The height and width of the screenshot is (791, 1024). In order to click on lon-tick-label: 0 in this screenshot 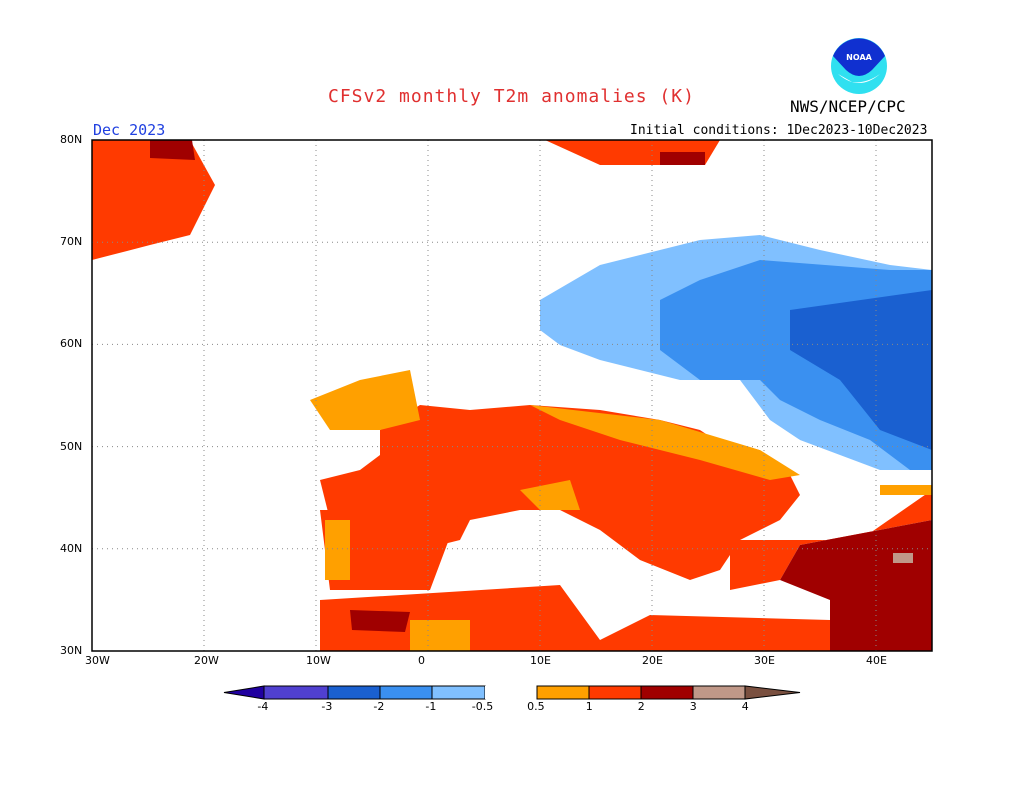, I will do `click(421, 660)`.